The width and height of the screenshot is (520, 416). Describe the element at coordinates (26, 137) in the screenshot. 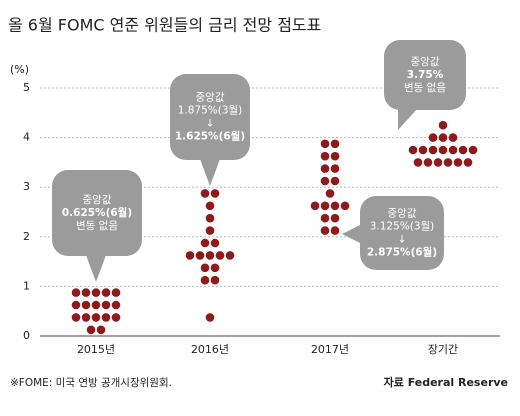

I see `y-tick-label: 4` at that location.